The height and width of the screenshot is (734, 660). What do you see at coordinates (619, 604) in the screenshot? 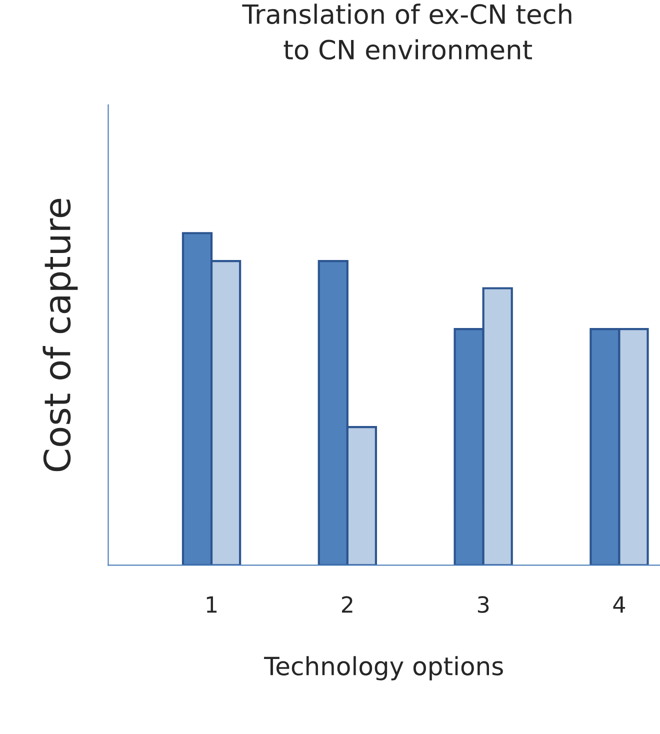
I see `x-tick-label: 4` at bounding box center [619, 604].